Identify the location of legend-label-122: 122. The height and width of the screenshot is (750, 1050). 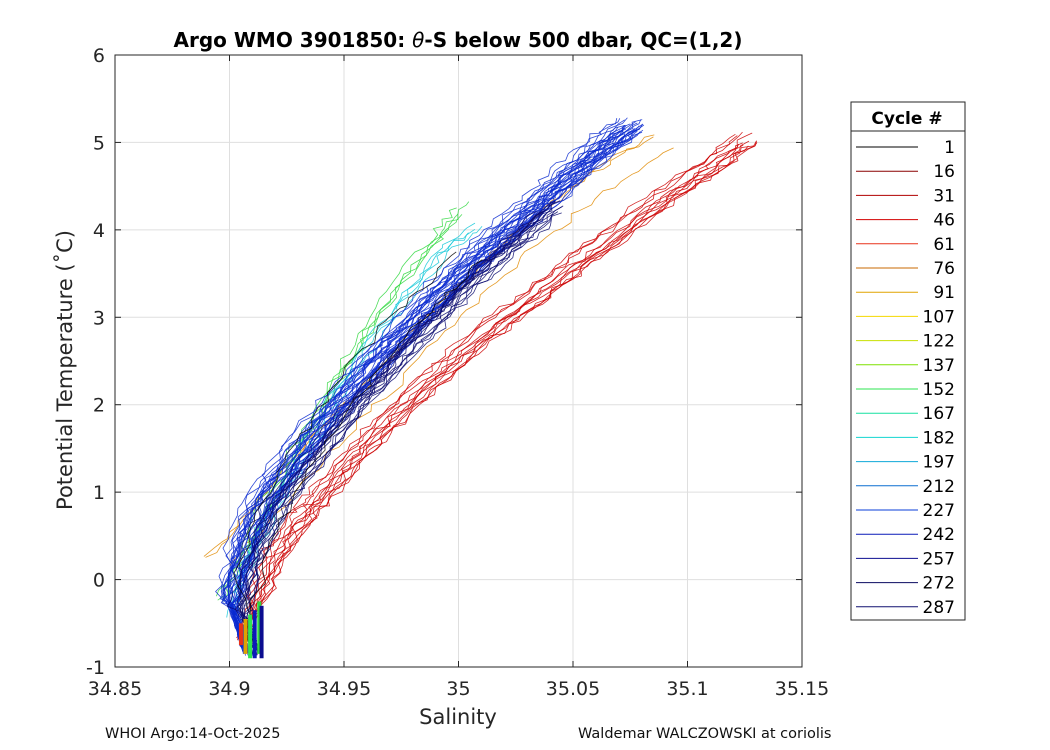
(939, 342).